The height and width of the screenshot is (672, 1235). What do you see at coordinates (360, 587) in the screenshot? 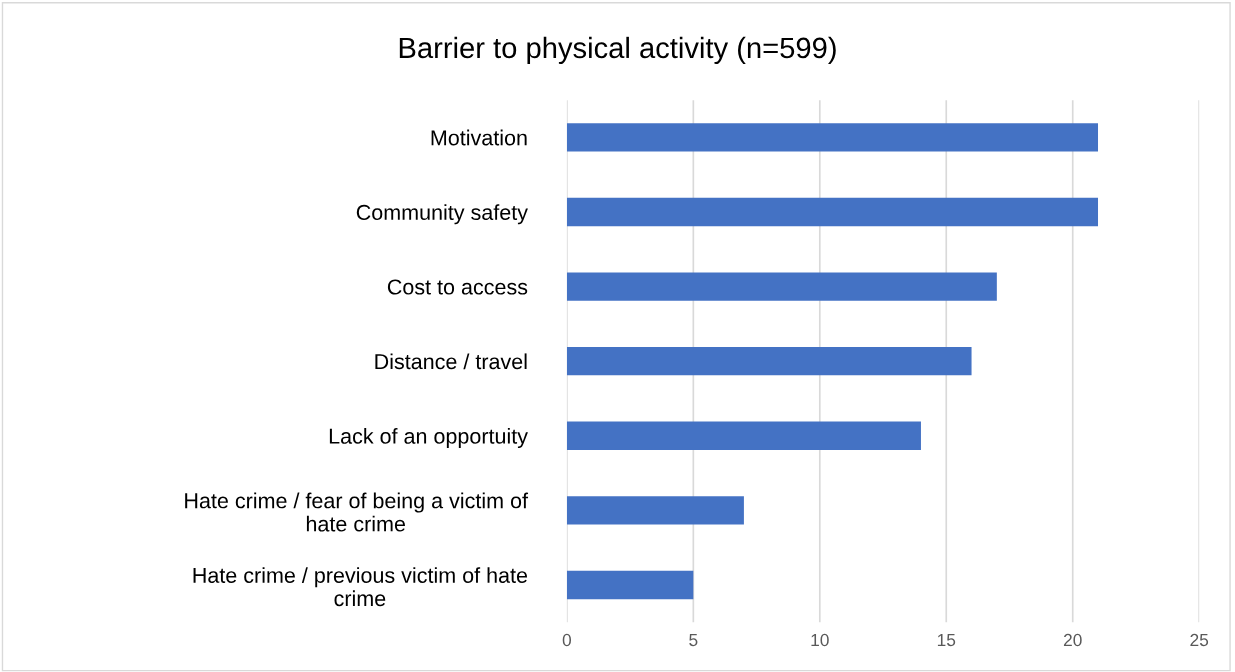
I see `y-tick-label: Hate crime / previous victim of hate crime` at bounding box center [360, 587].